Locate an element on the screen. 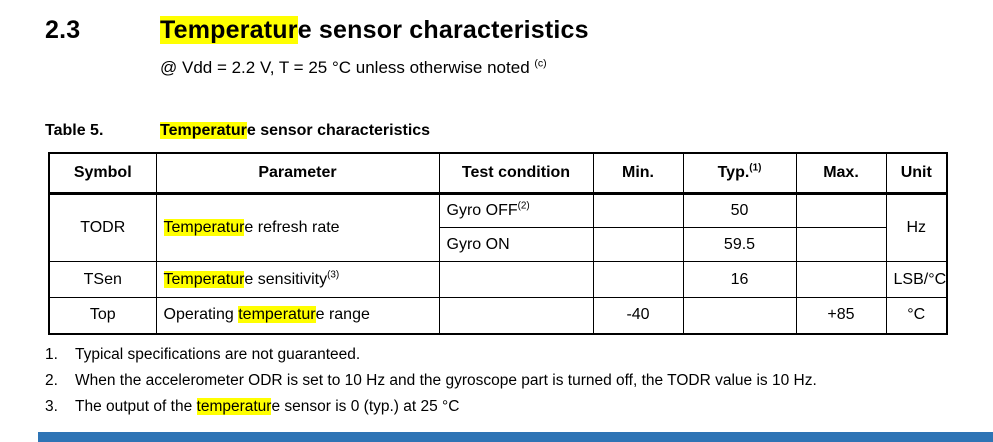  cell-typ-59-5: 59.5 is located at coordinates (739, 244).